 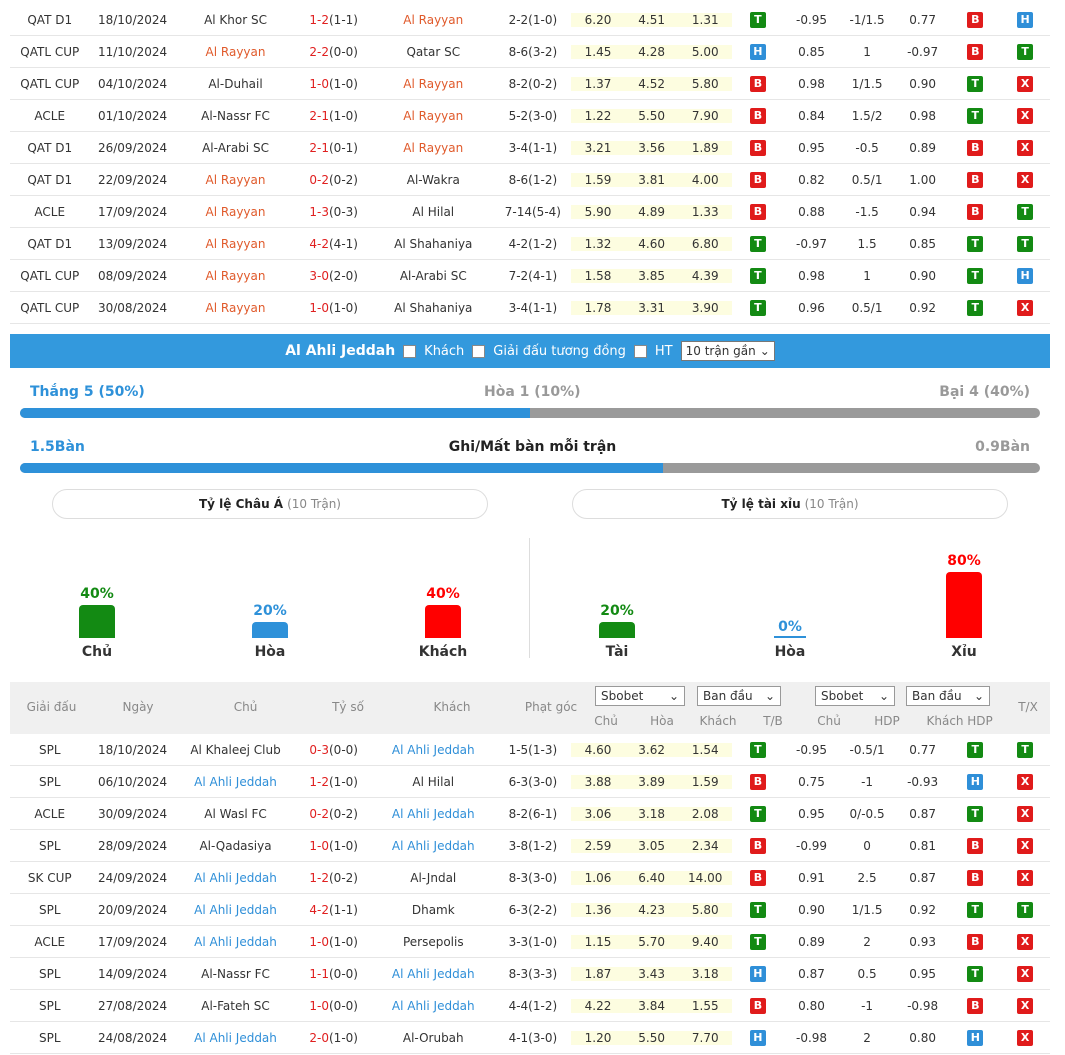 I want to click on bookmaker-select-2: Sbobet ⌄, so click(x=855, y=696).